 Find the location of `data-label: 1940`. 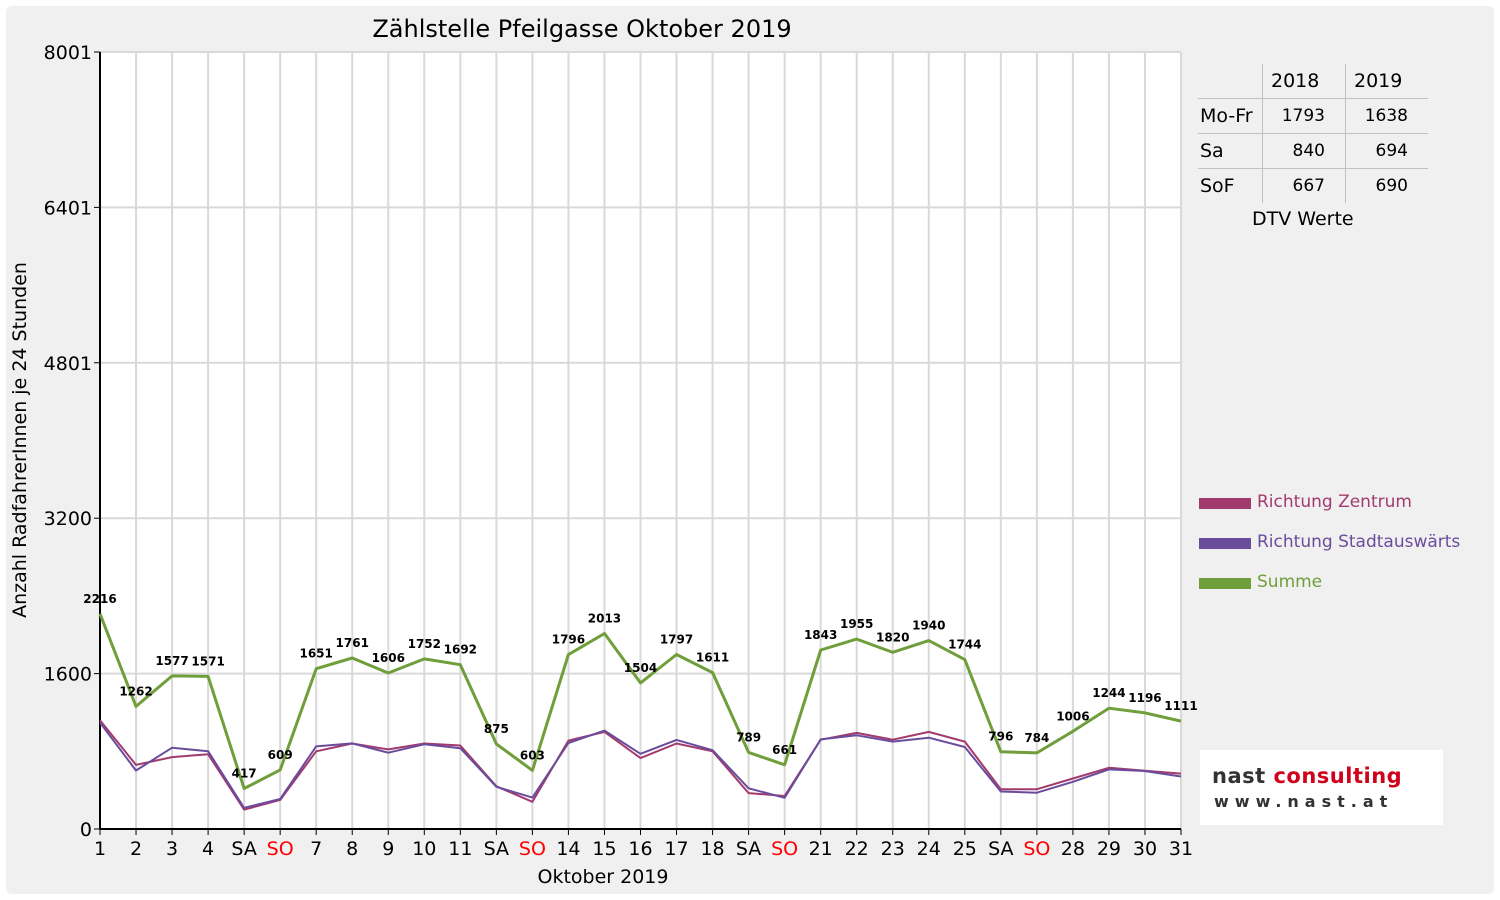

data-label: 1940 is located at coordinates (928, 626).